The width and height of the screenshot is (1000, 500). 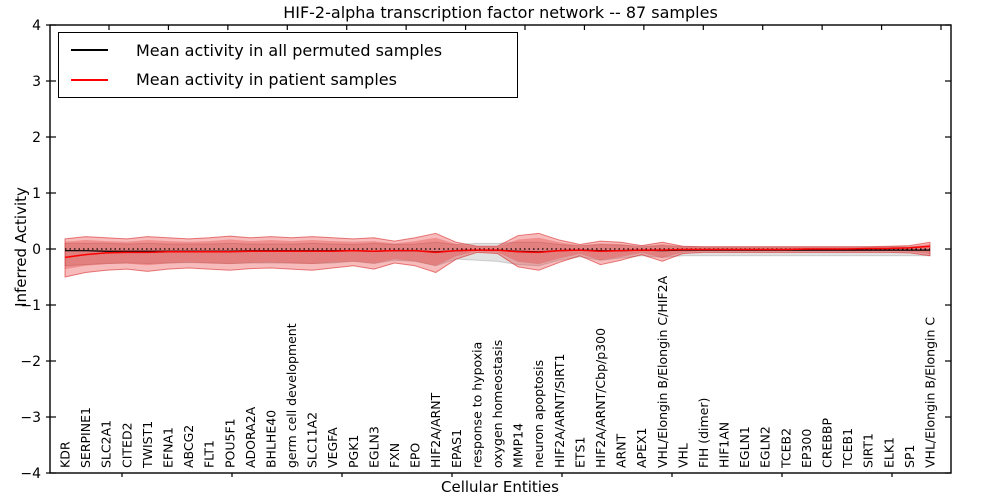 What do you see at coordinates (36, 26) in the screenshot?
I see `y-tick-label: 4` at bounding box center [36, 26].